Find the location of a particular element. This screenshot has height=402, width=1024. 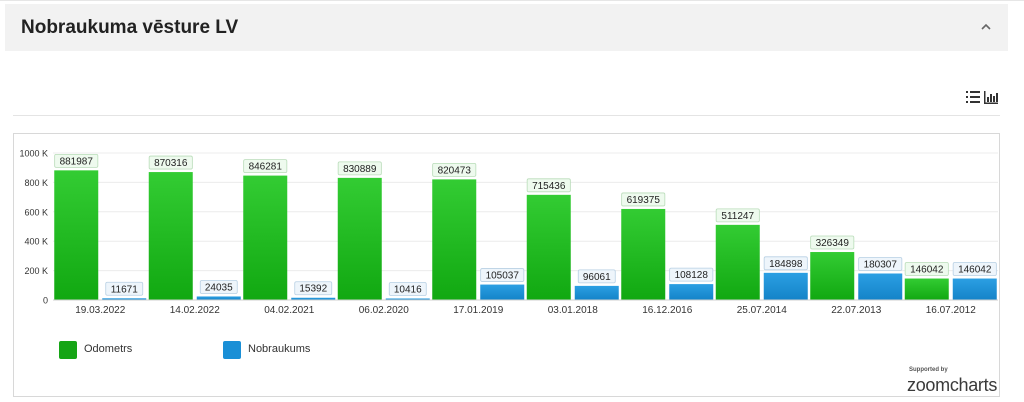

chevron-up-icon is located at coordinates (986, 27).